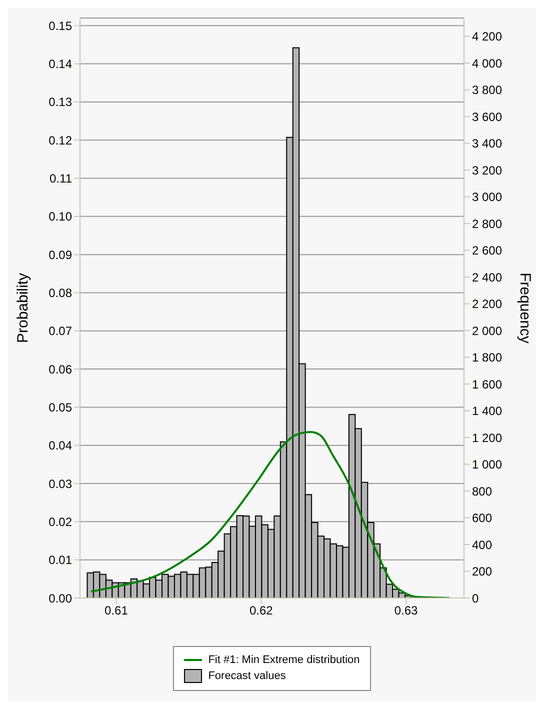 The height and width of the screenshot is (716, 544). Describe the element at coordinates (60, 25) in the screenshot. I see `y-tick-label: 0.15` at that location.